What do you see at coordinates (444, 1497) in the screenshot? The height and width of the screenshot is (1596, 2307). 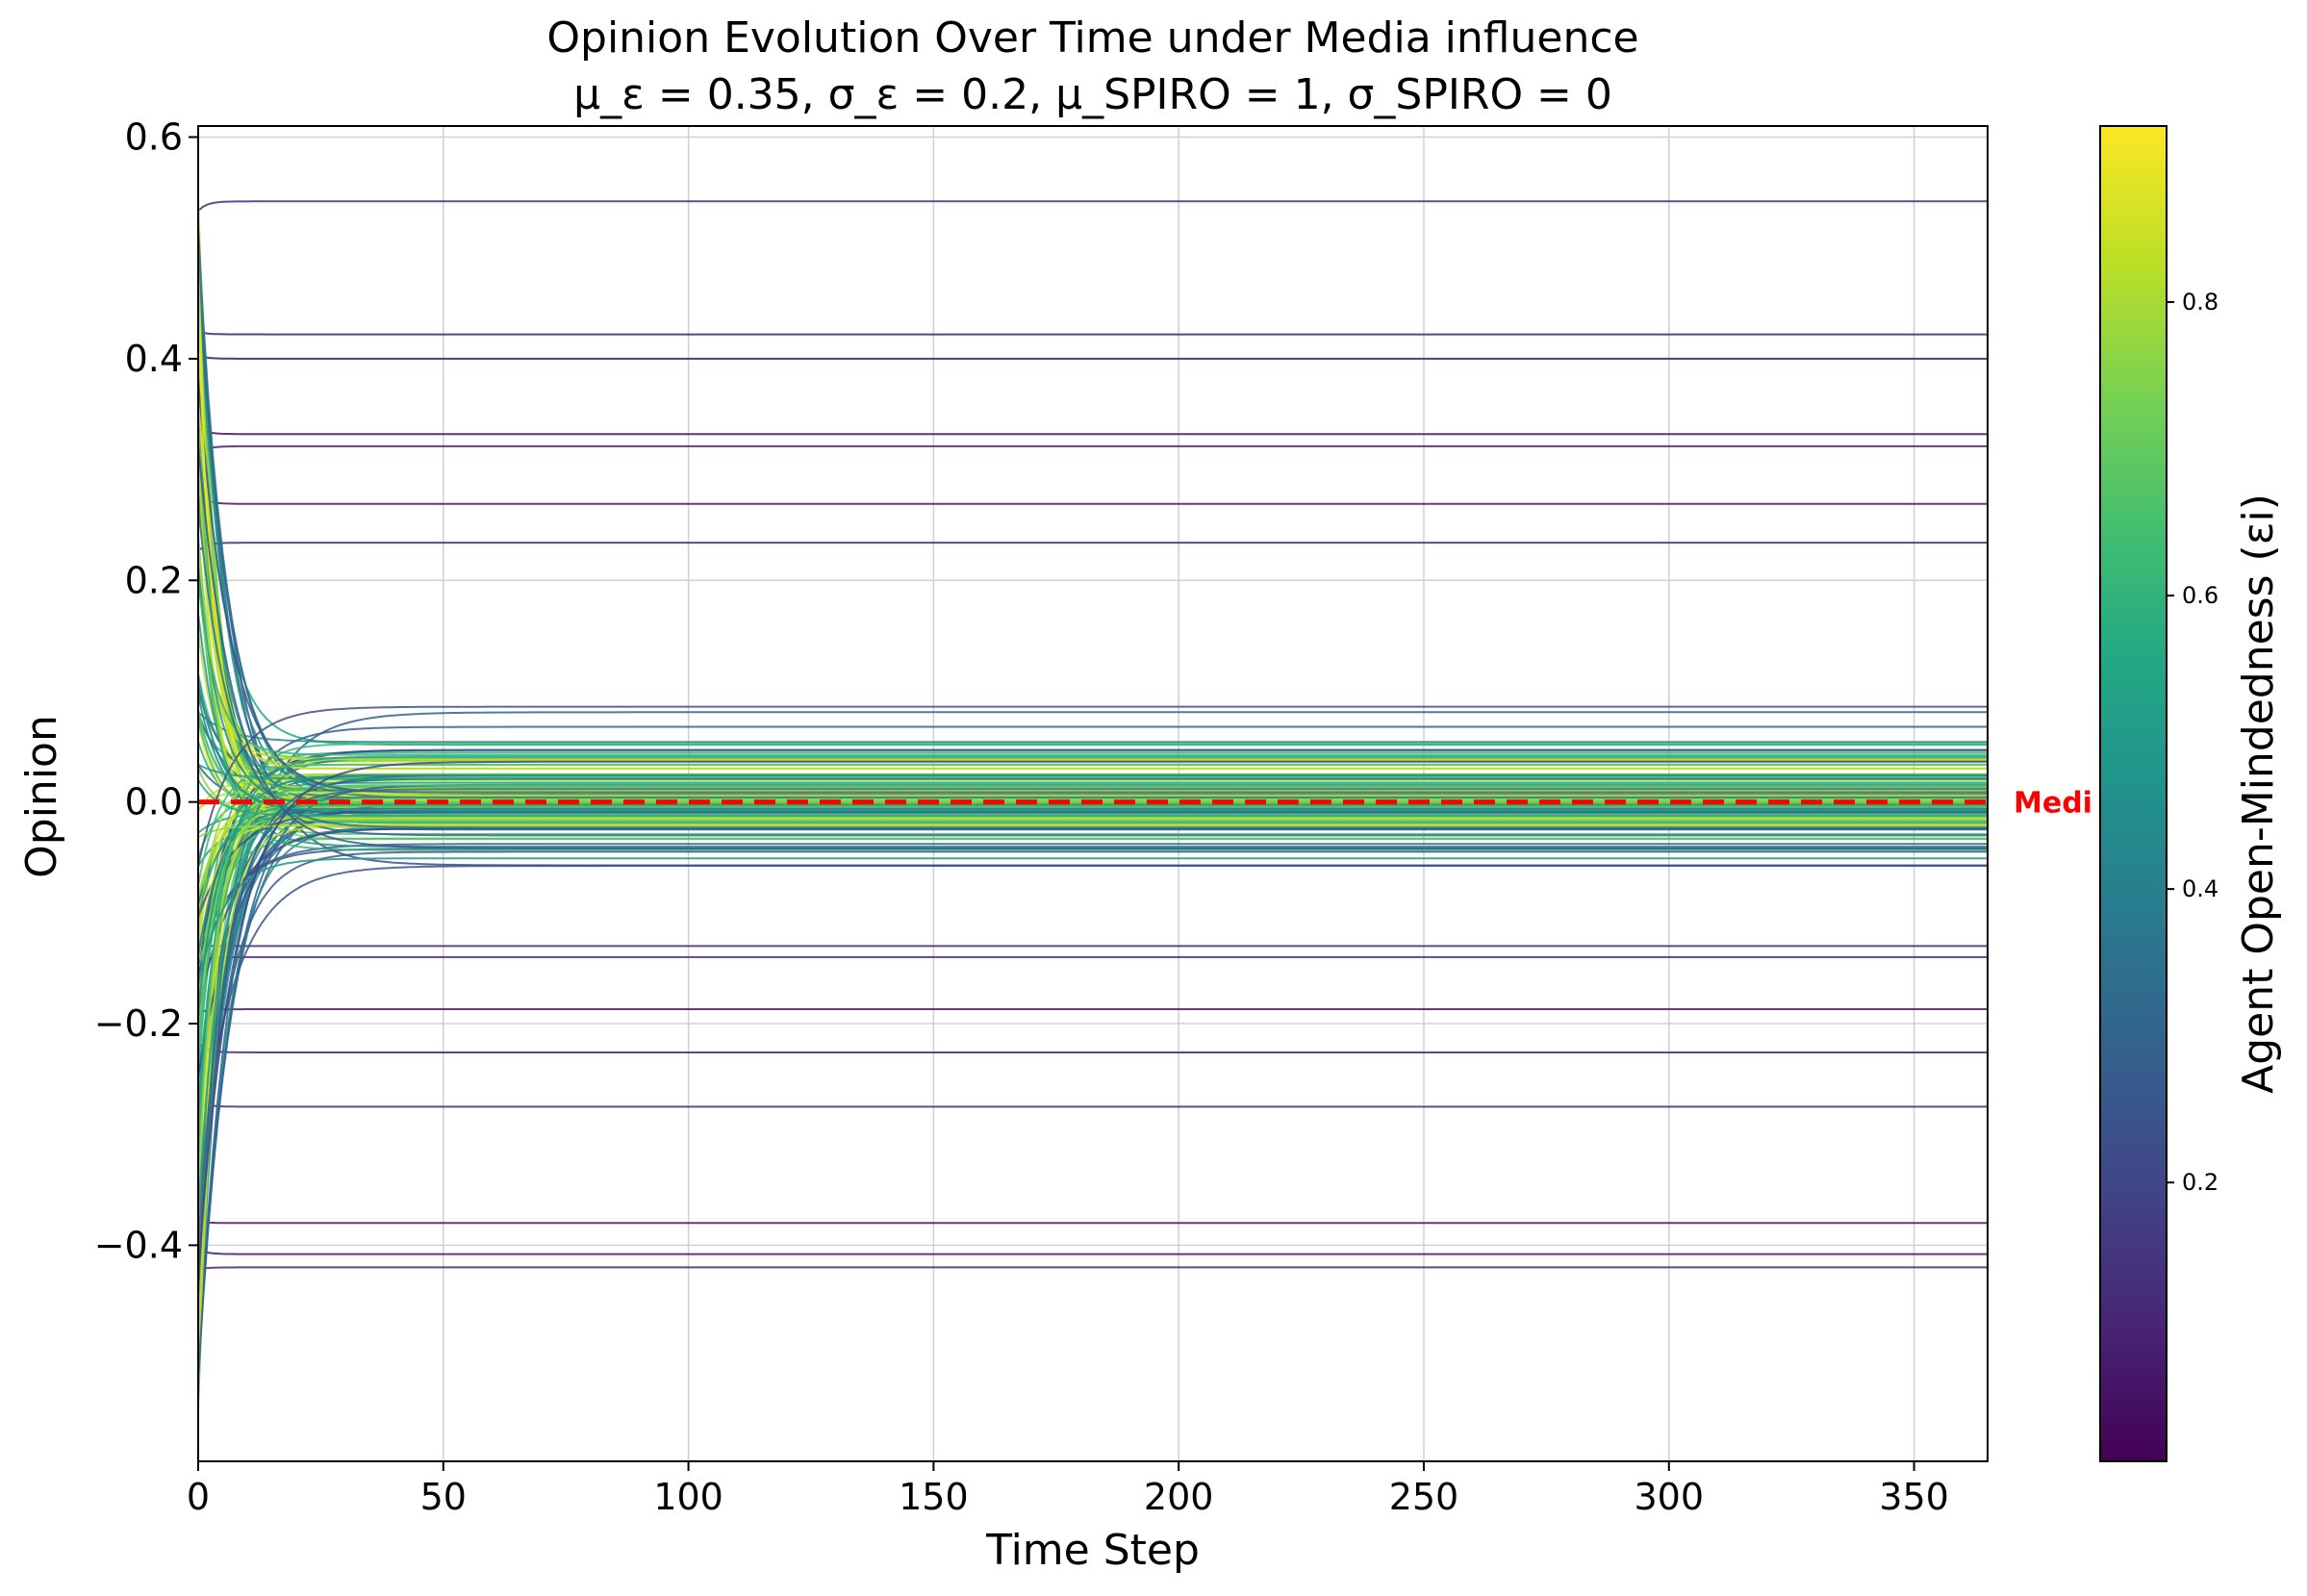 I see `x-tick-label: 50` at bounding box center [444, 1497].